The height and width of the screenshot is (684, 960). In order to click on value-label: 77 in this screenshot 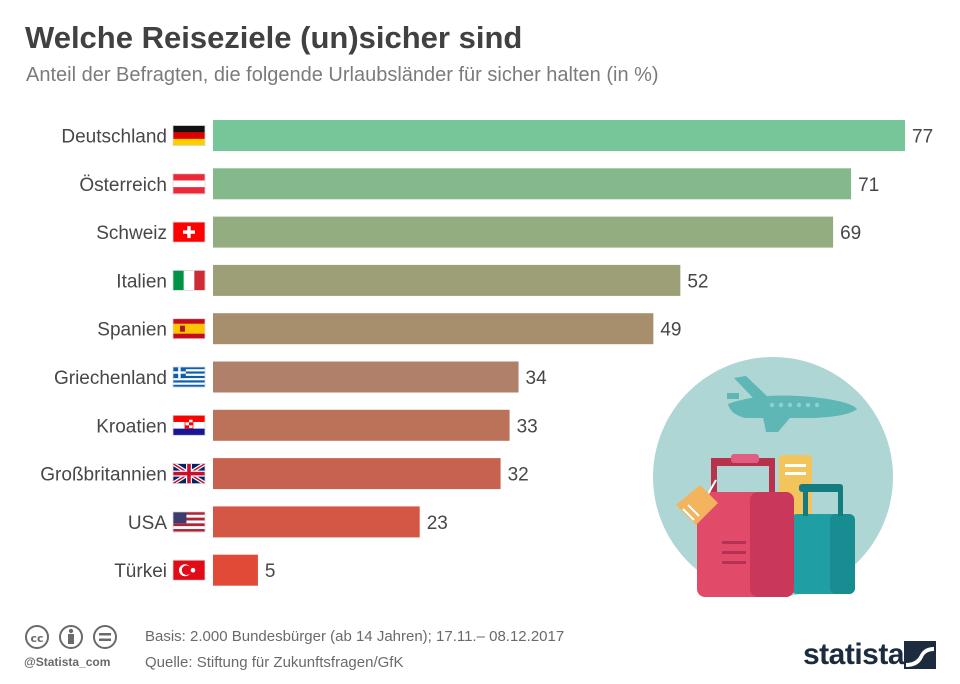, I will do `click(922, 137)`.